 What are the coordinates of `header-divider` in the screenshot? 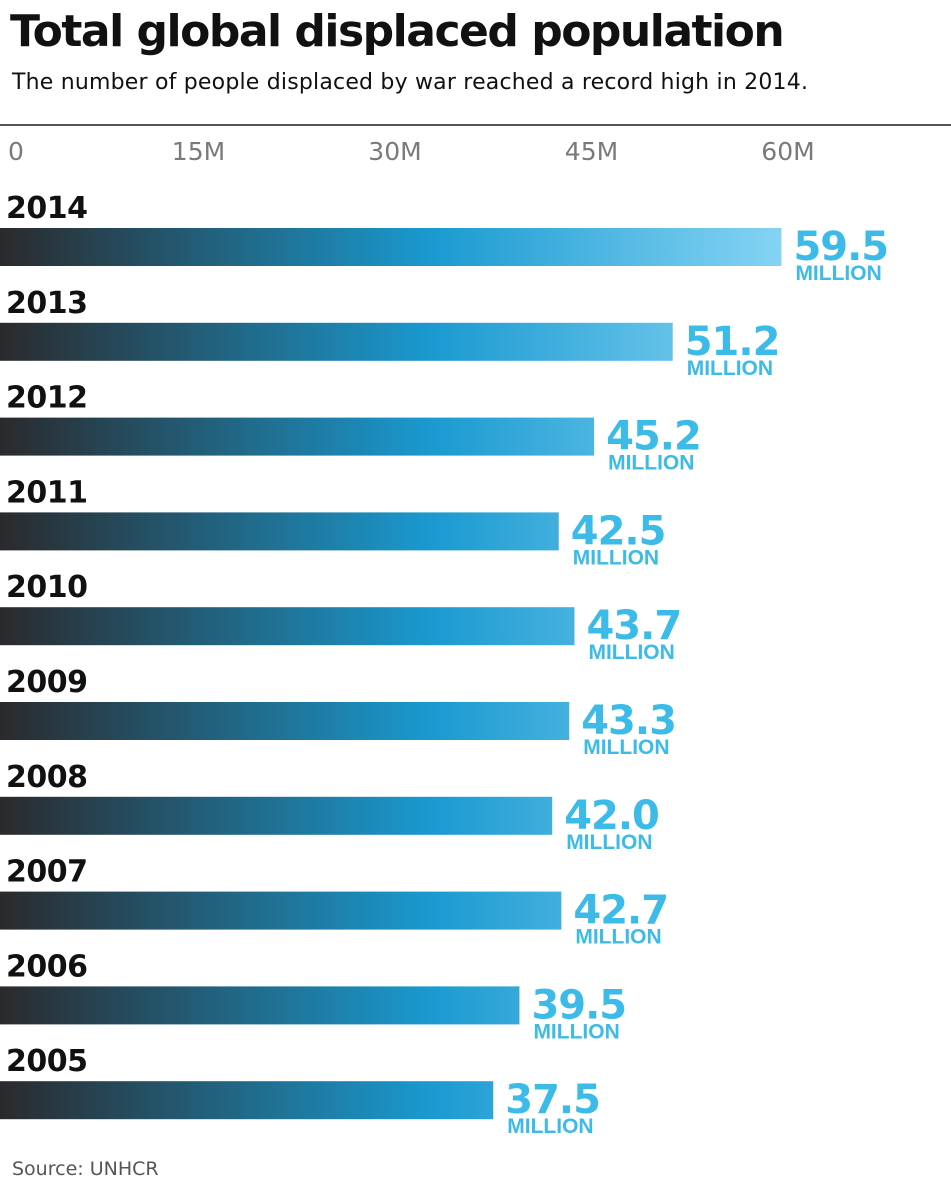 It's located at (475, 125).